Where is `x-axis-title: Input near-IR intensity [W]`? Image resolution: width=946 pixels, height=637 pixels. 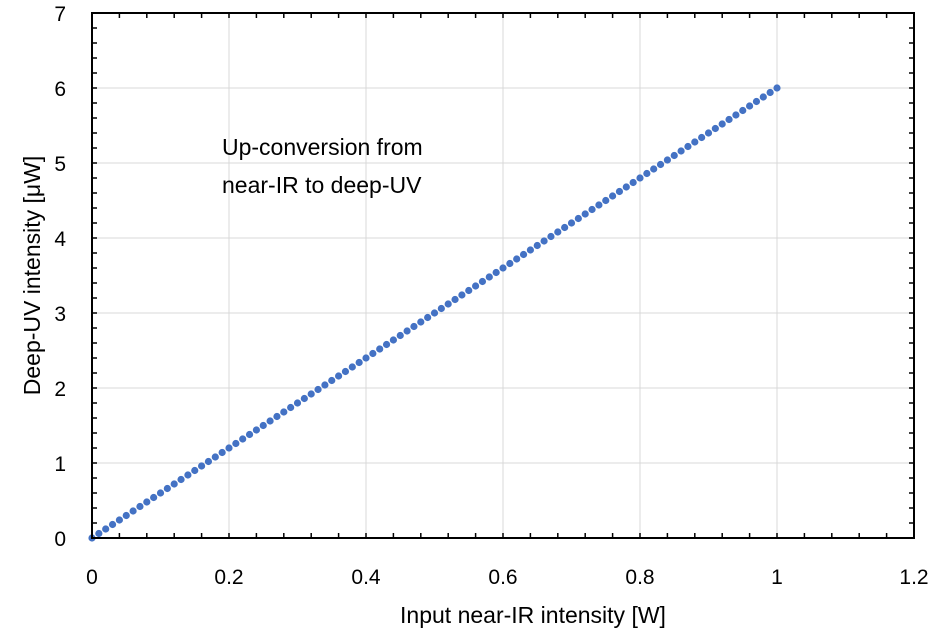
x-axis-title: Input near-IR intensity [W] is located at coordinates (533, 615).